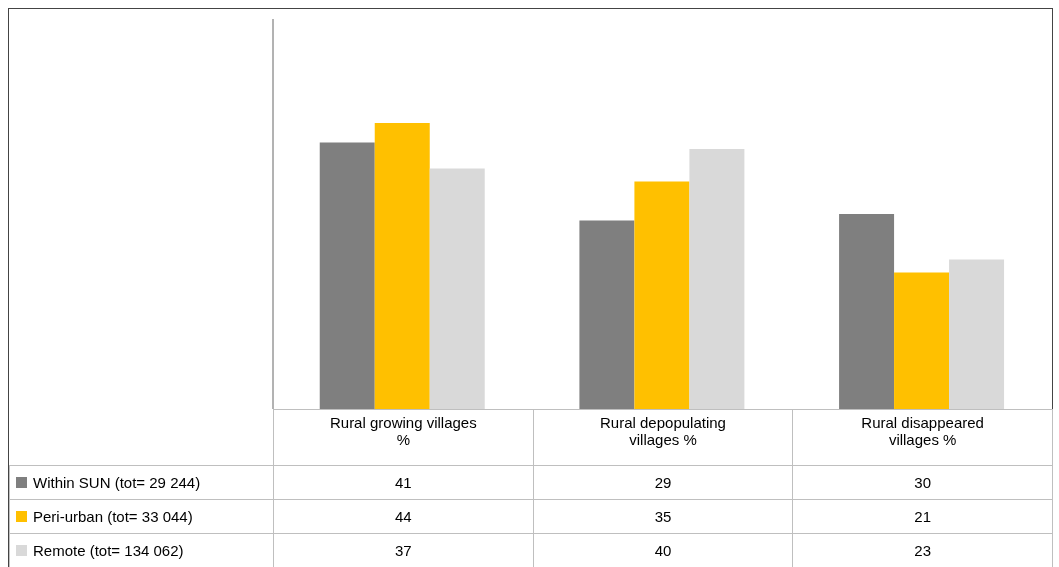 The height and width of the screenshot is (567, 1059). Describe the element at coordinates (922, 482) in the screenshot. I see `data-label: 30` at that location.